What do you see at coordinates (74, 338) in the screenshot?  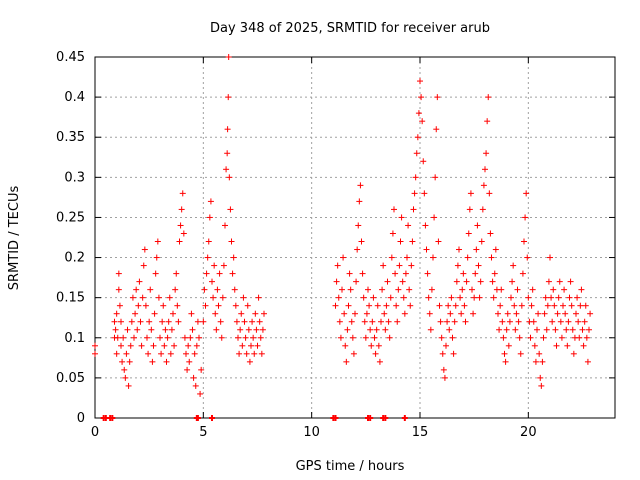 I see `y-tick-label: 0.1` at bounding box center [74, 338].